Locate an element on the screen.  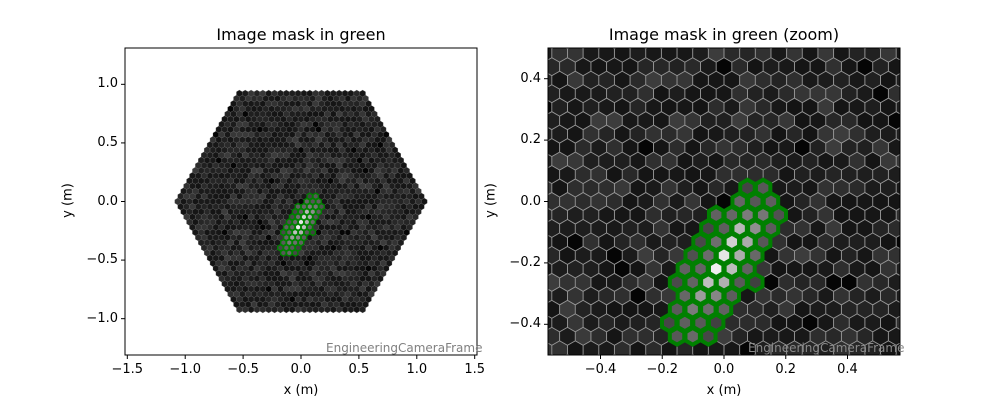
mask-pixel-outline is located at coordinates (763, 188).